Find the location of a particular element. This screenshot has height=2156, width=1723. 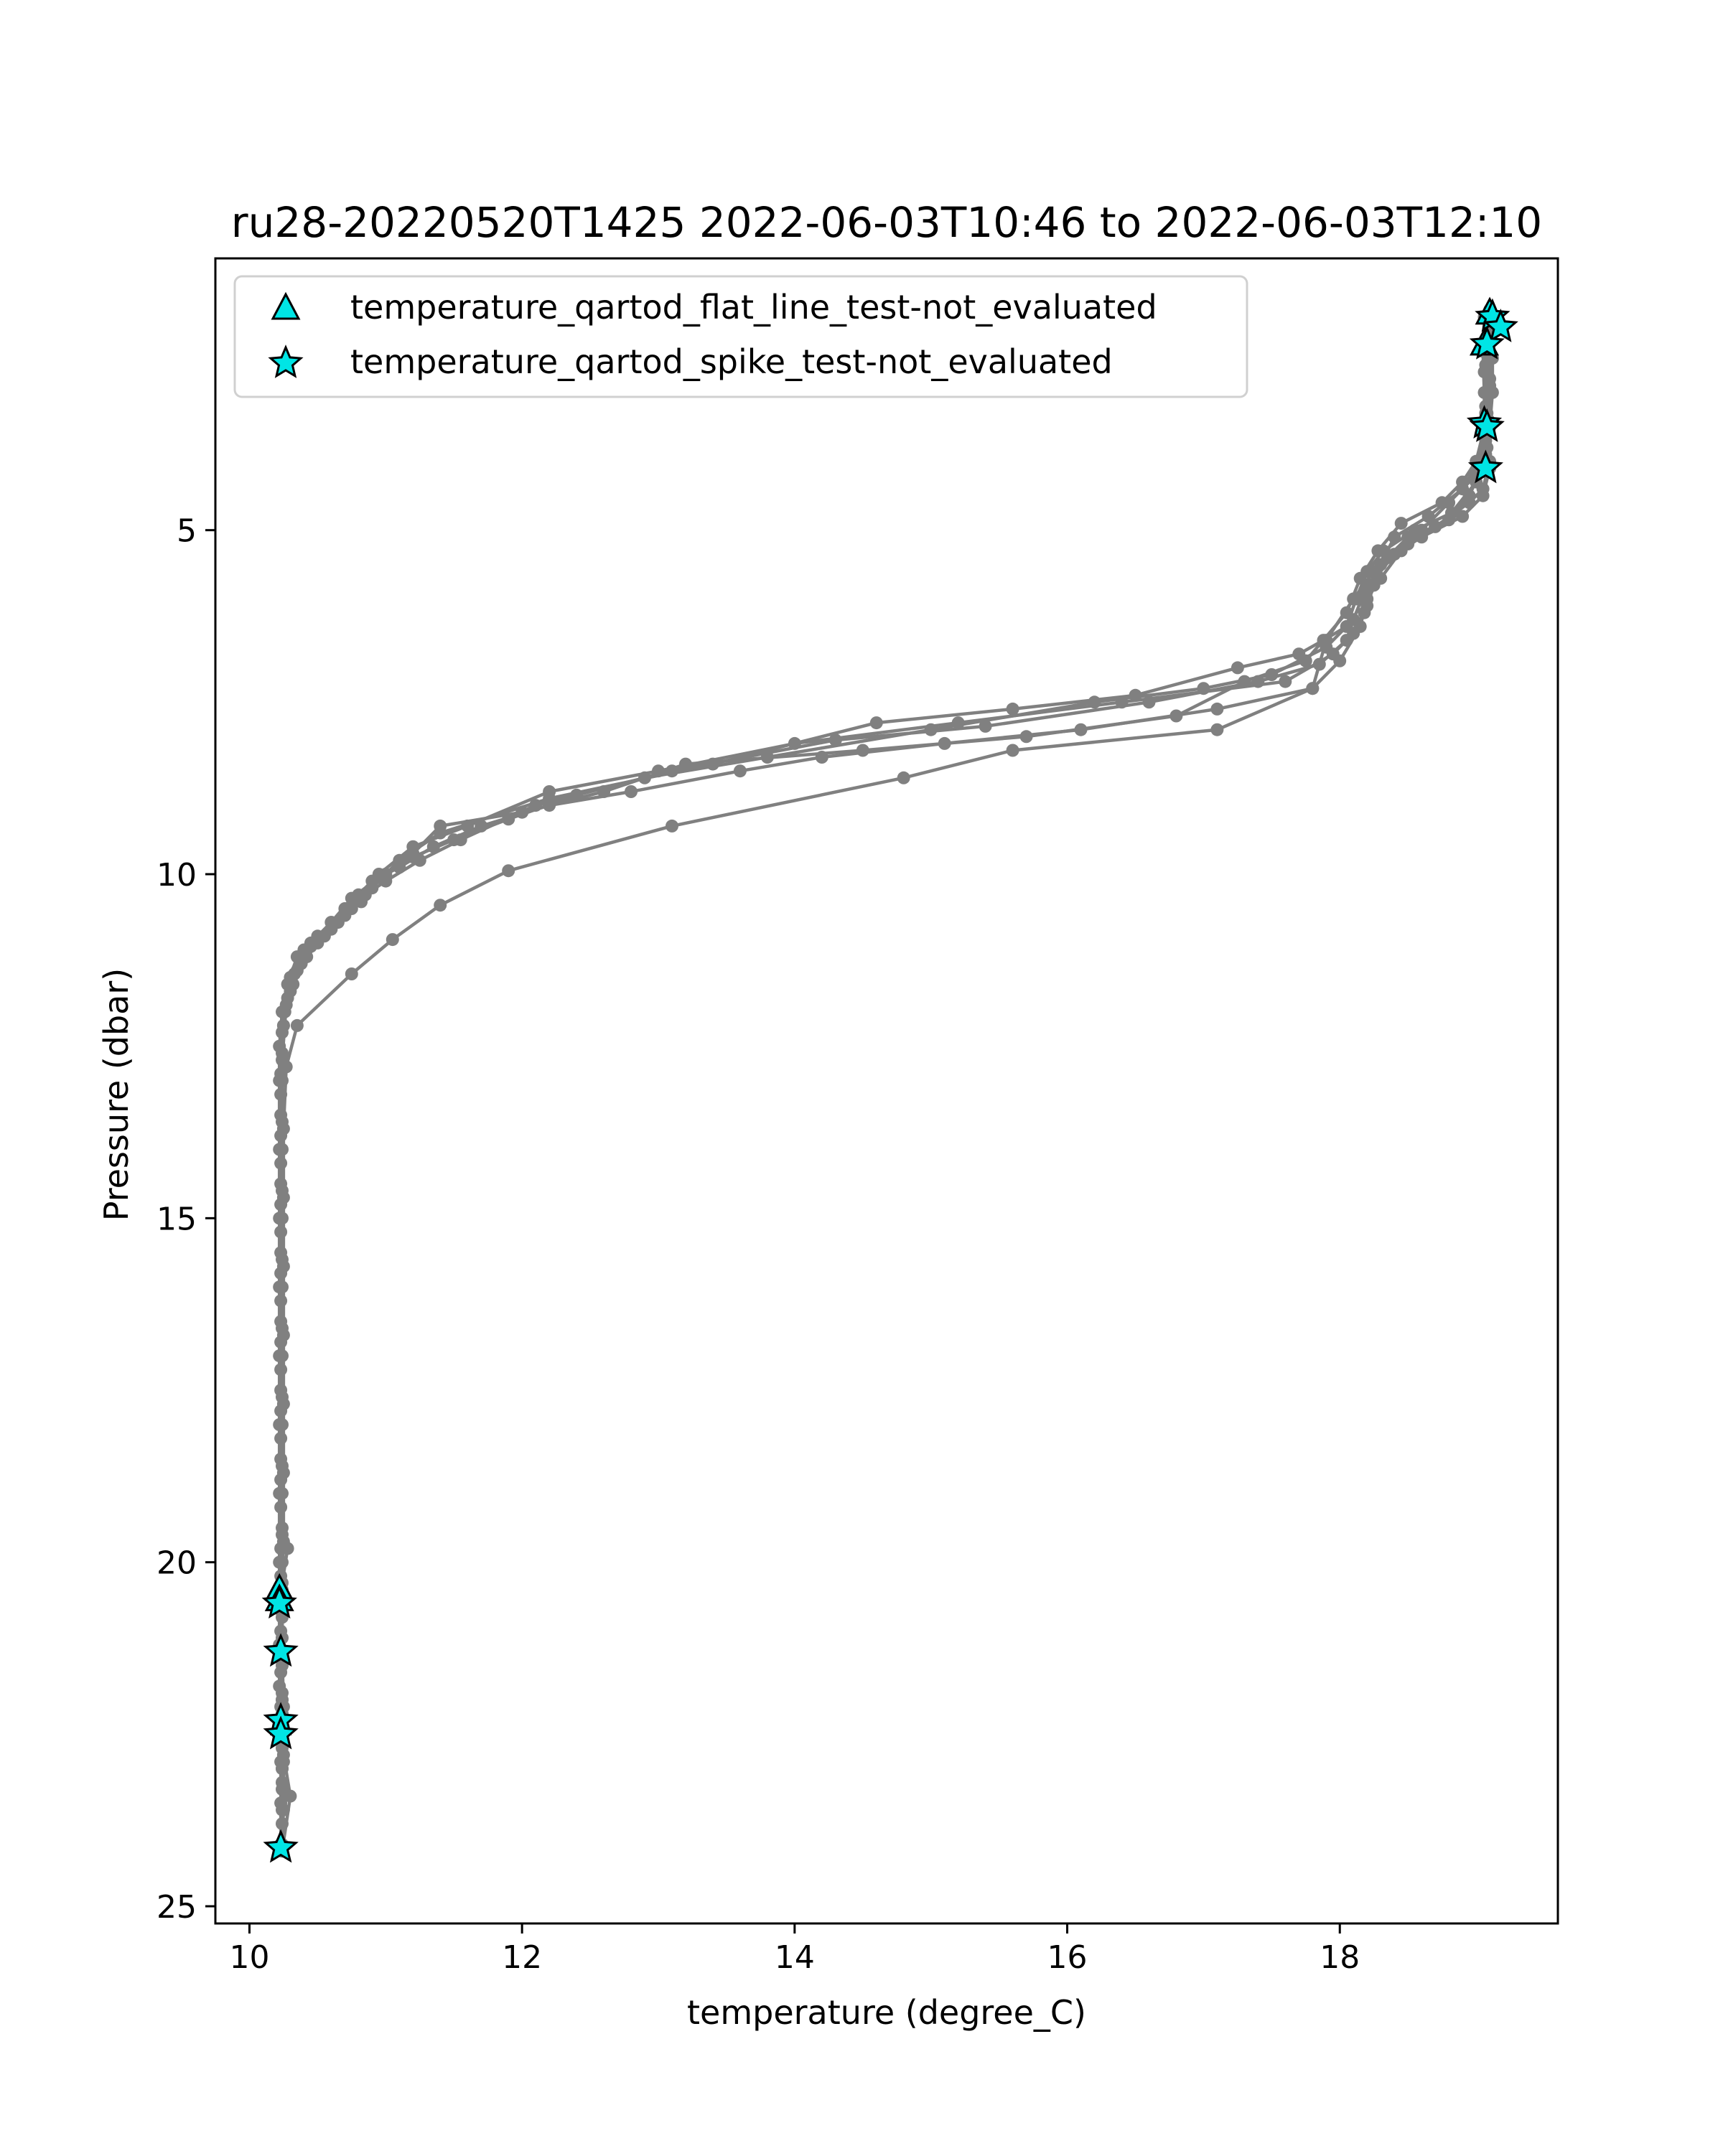

x-tick-label: 18 is located at coordinates (1340, 1957).